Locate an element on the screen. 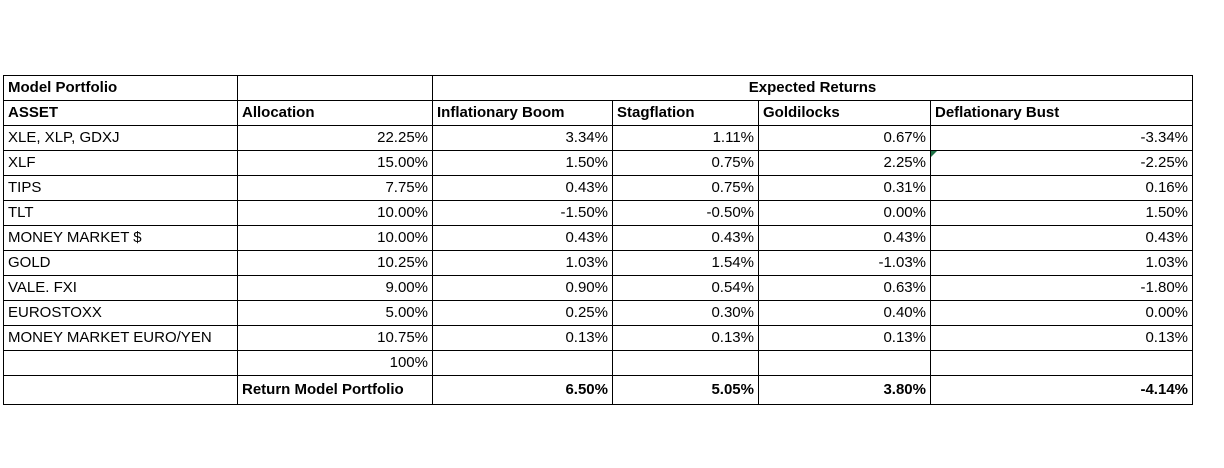 Image resolution: width=1224 pixels, height=468 pixels. scenario-return-cell: 1.11% is located at coordinates (685, 138).